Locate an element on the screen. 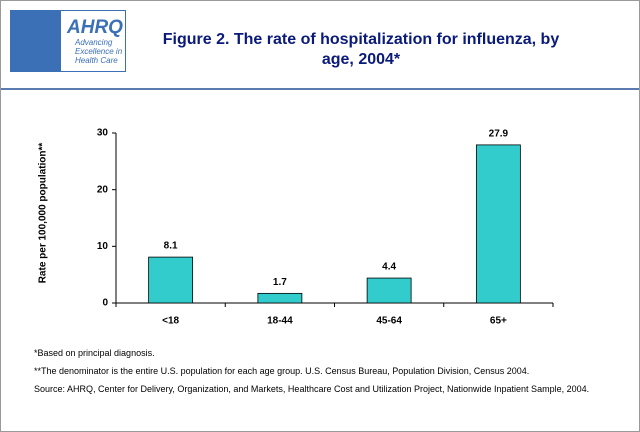  data-label: 8.1 is located at coordinates (171, 246).